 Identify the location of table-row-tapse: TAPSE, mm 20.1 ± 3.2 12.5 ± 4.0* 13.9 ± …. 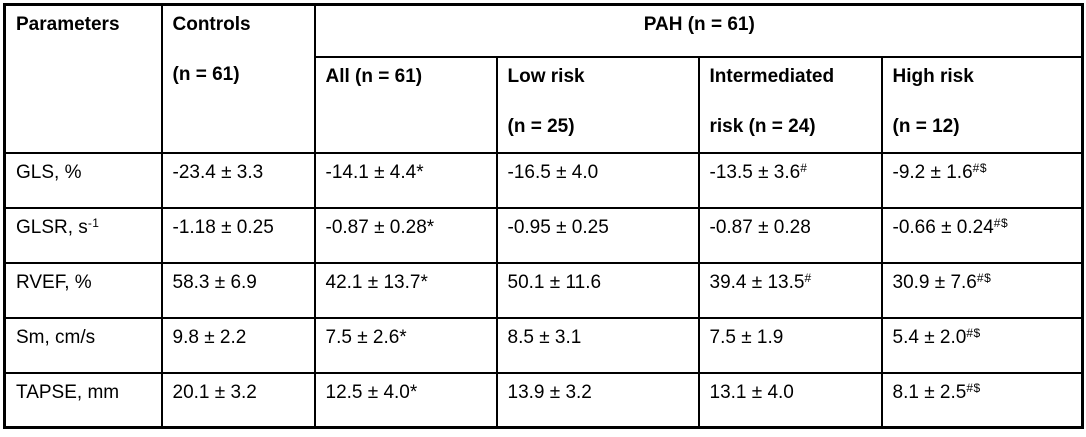
(543, 400).